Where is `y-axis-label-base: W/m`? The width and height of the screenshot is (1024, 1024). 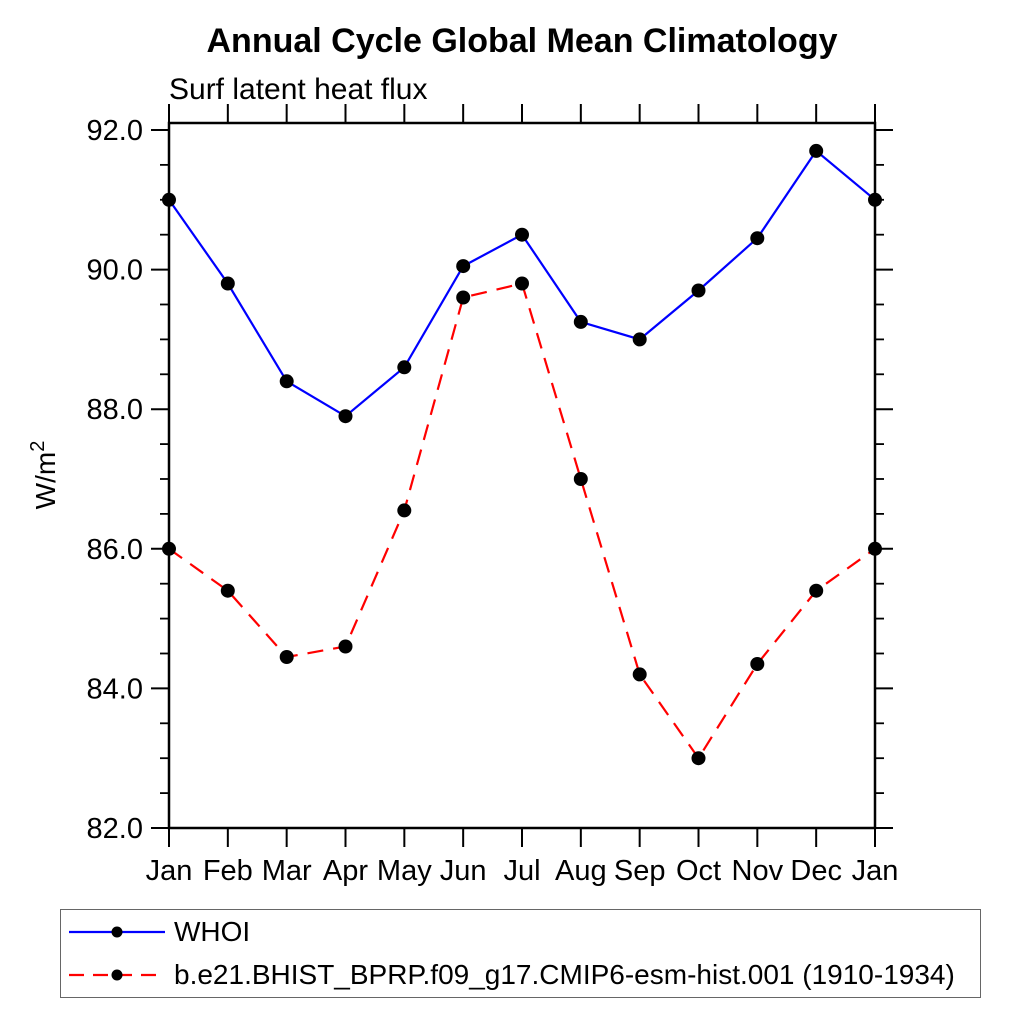 y-axis-label-base: W/m is located at coordinates (45, 481).